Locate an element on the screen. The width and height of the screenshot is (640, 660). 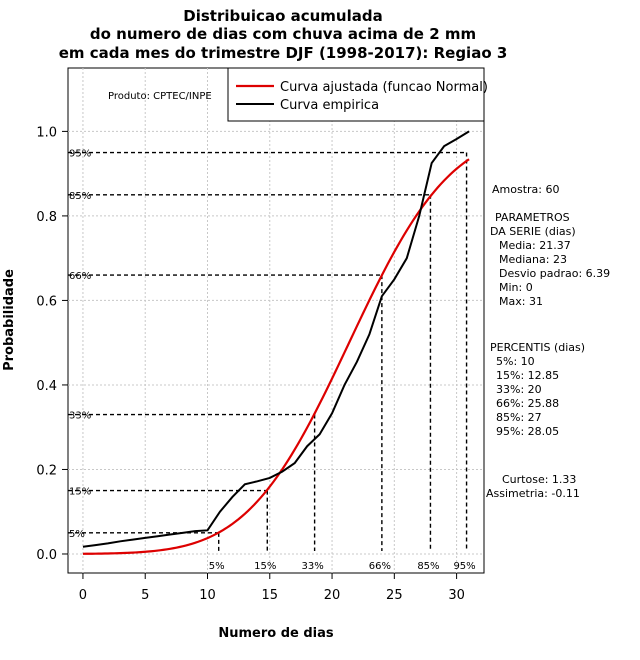
kurtosis: Curtose: 1.33 is located at coordinates (539, 479).